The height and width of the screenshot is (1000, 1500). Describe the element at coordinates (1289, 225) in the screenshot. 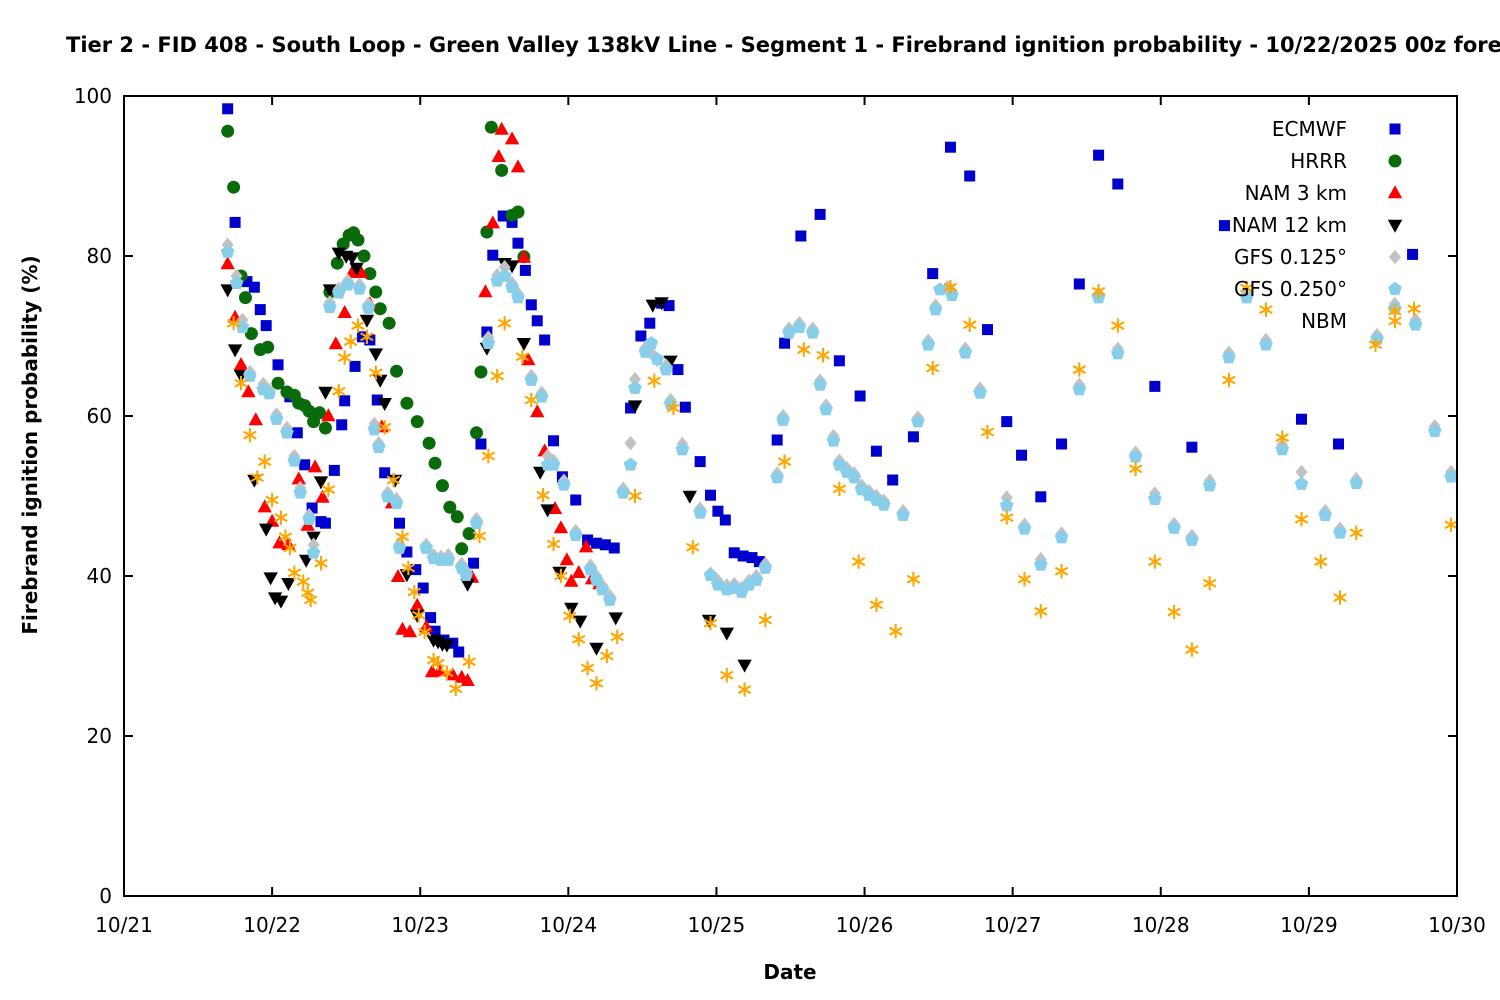

I see `legend-label: NAM 12 km` at that location.